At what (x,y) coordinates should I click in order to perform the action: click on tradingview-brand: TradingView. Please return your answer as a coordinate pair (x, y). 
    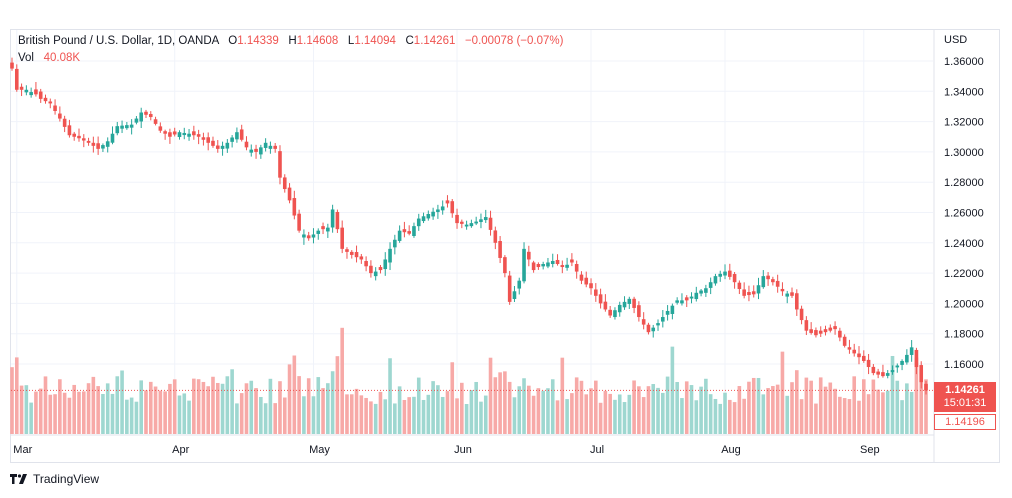
    Looking at the image, I should click on (54, 479).